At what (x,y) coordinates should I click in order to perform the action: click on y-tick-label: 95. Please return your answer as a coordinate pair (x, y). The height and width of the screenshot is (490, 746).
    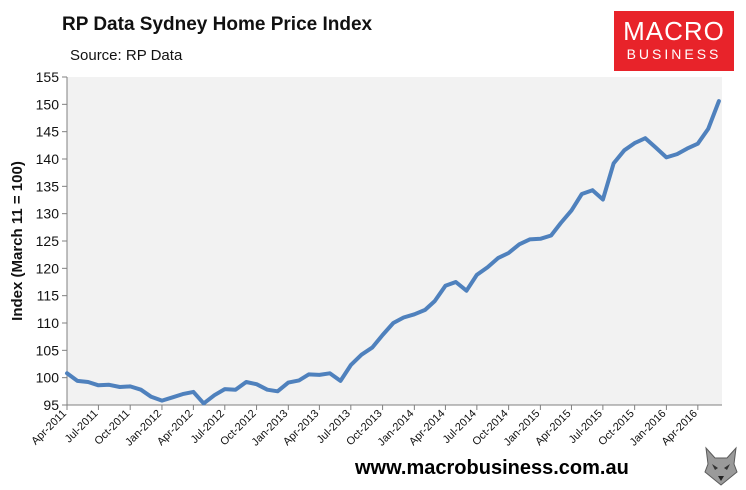
    Looking at the image, I should click on (51, 405).